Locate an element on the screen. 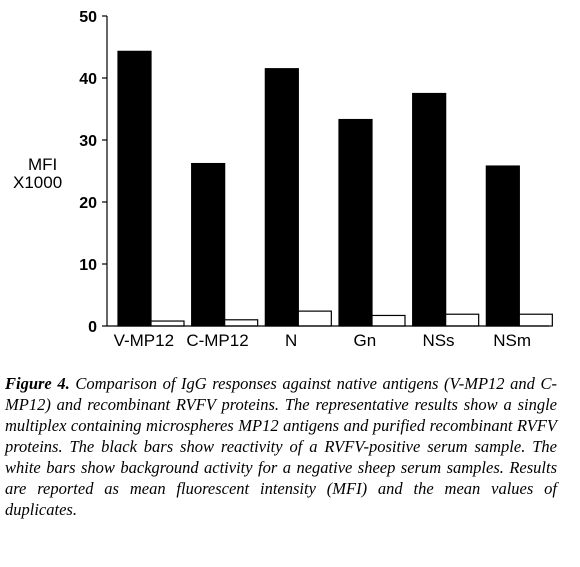 Image resolution: width=580 pixels, height=567 pixels. x-axis-labels: V-MP12 C-MP12 N Gn NSs NSm is located at coordinates (322, 340).